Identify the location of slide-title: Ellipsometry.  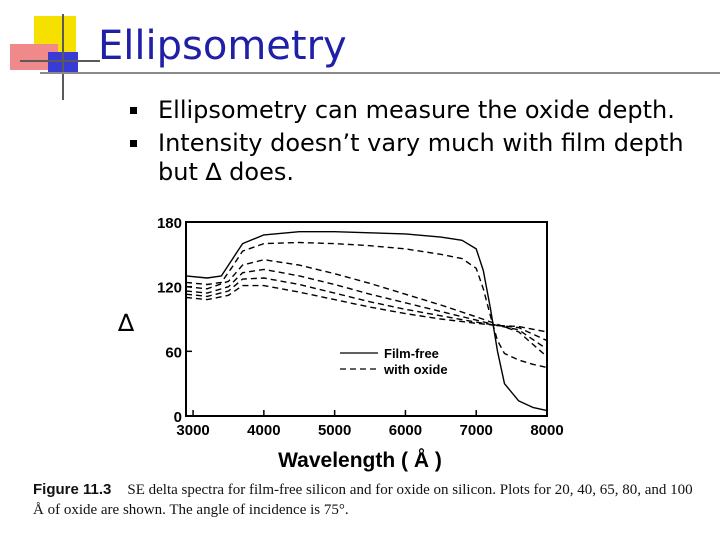
(222, 46).